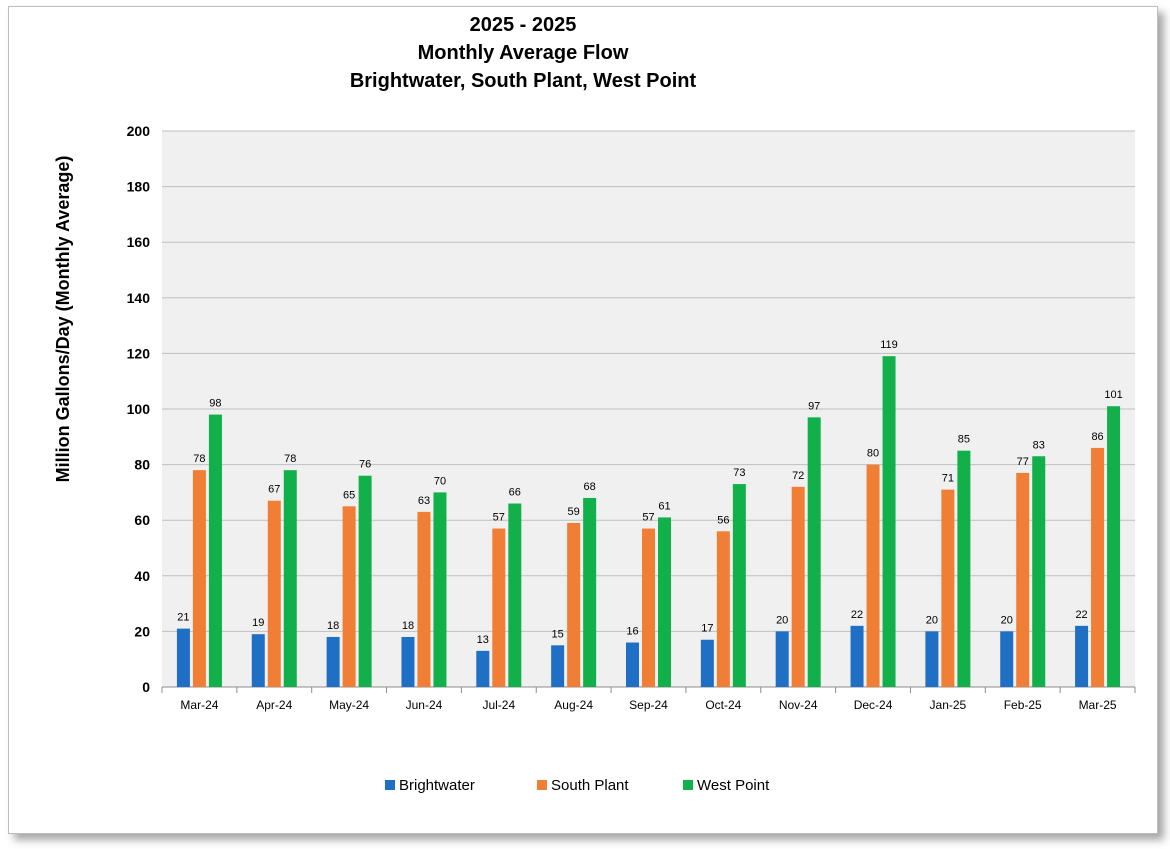 The image size is (1170, 849). I want to click on data-label: 85, so click(964, 440).